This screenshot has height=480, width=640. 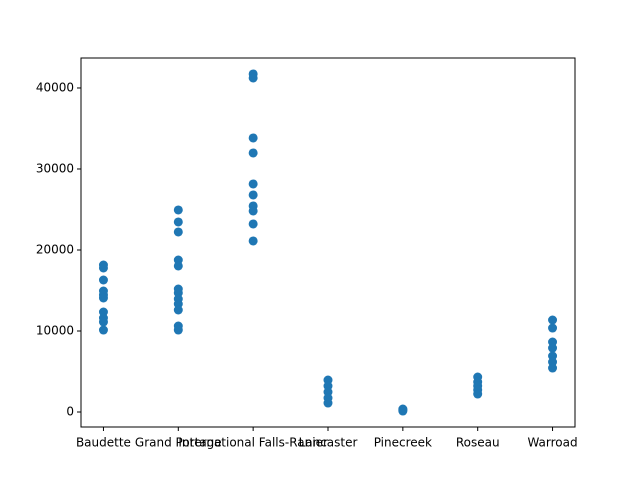 I want to click on x-tick-label: Warroad, so click(x=552, y=443).